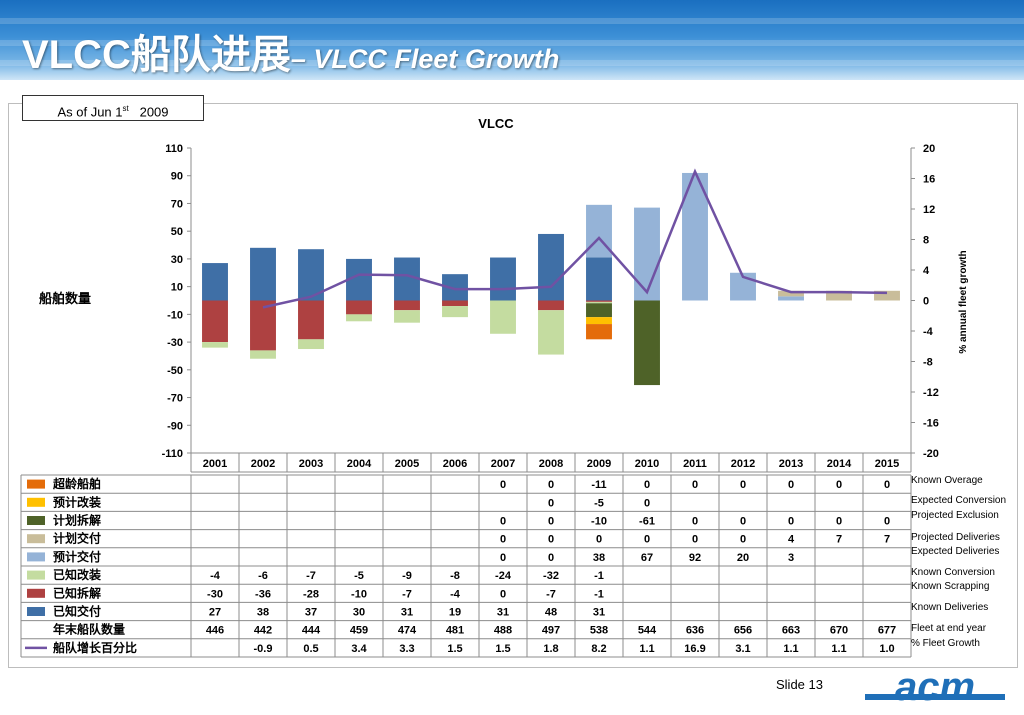  Describe the element at coordinates (647, 558) in the screenshot. I see `table-cell: 67` at that location.